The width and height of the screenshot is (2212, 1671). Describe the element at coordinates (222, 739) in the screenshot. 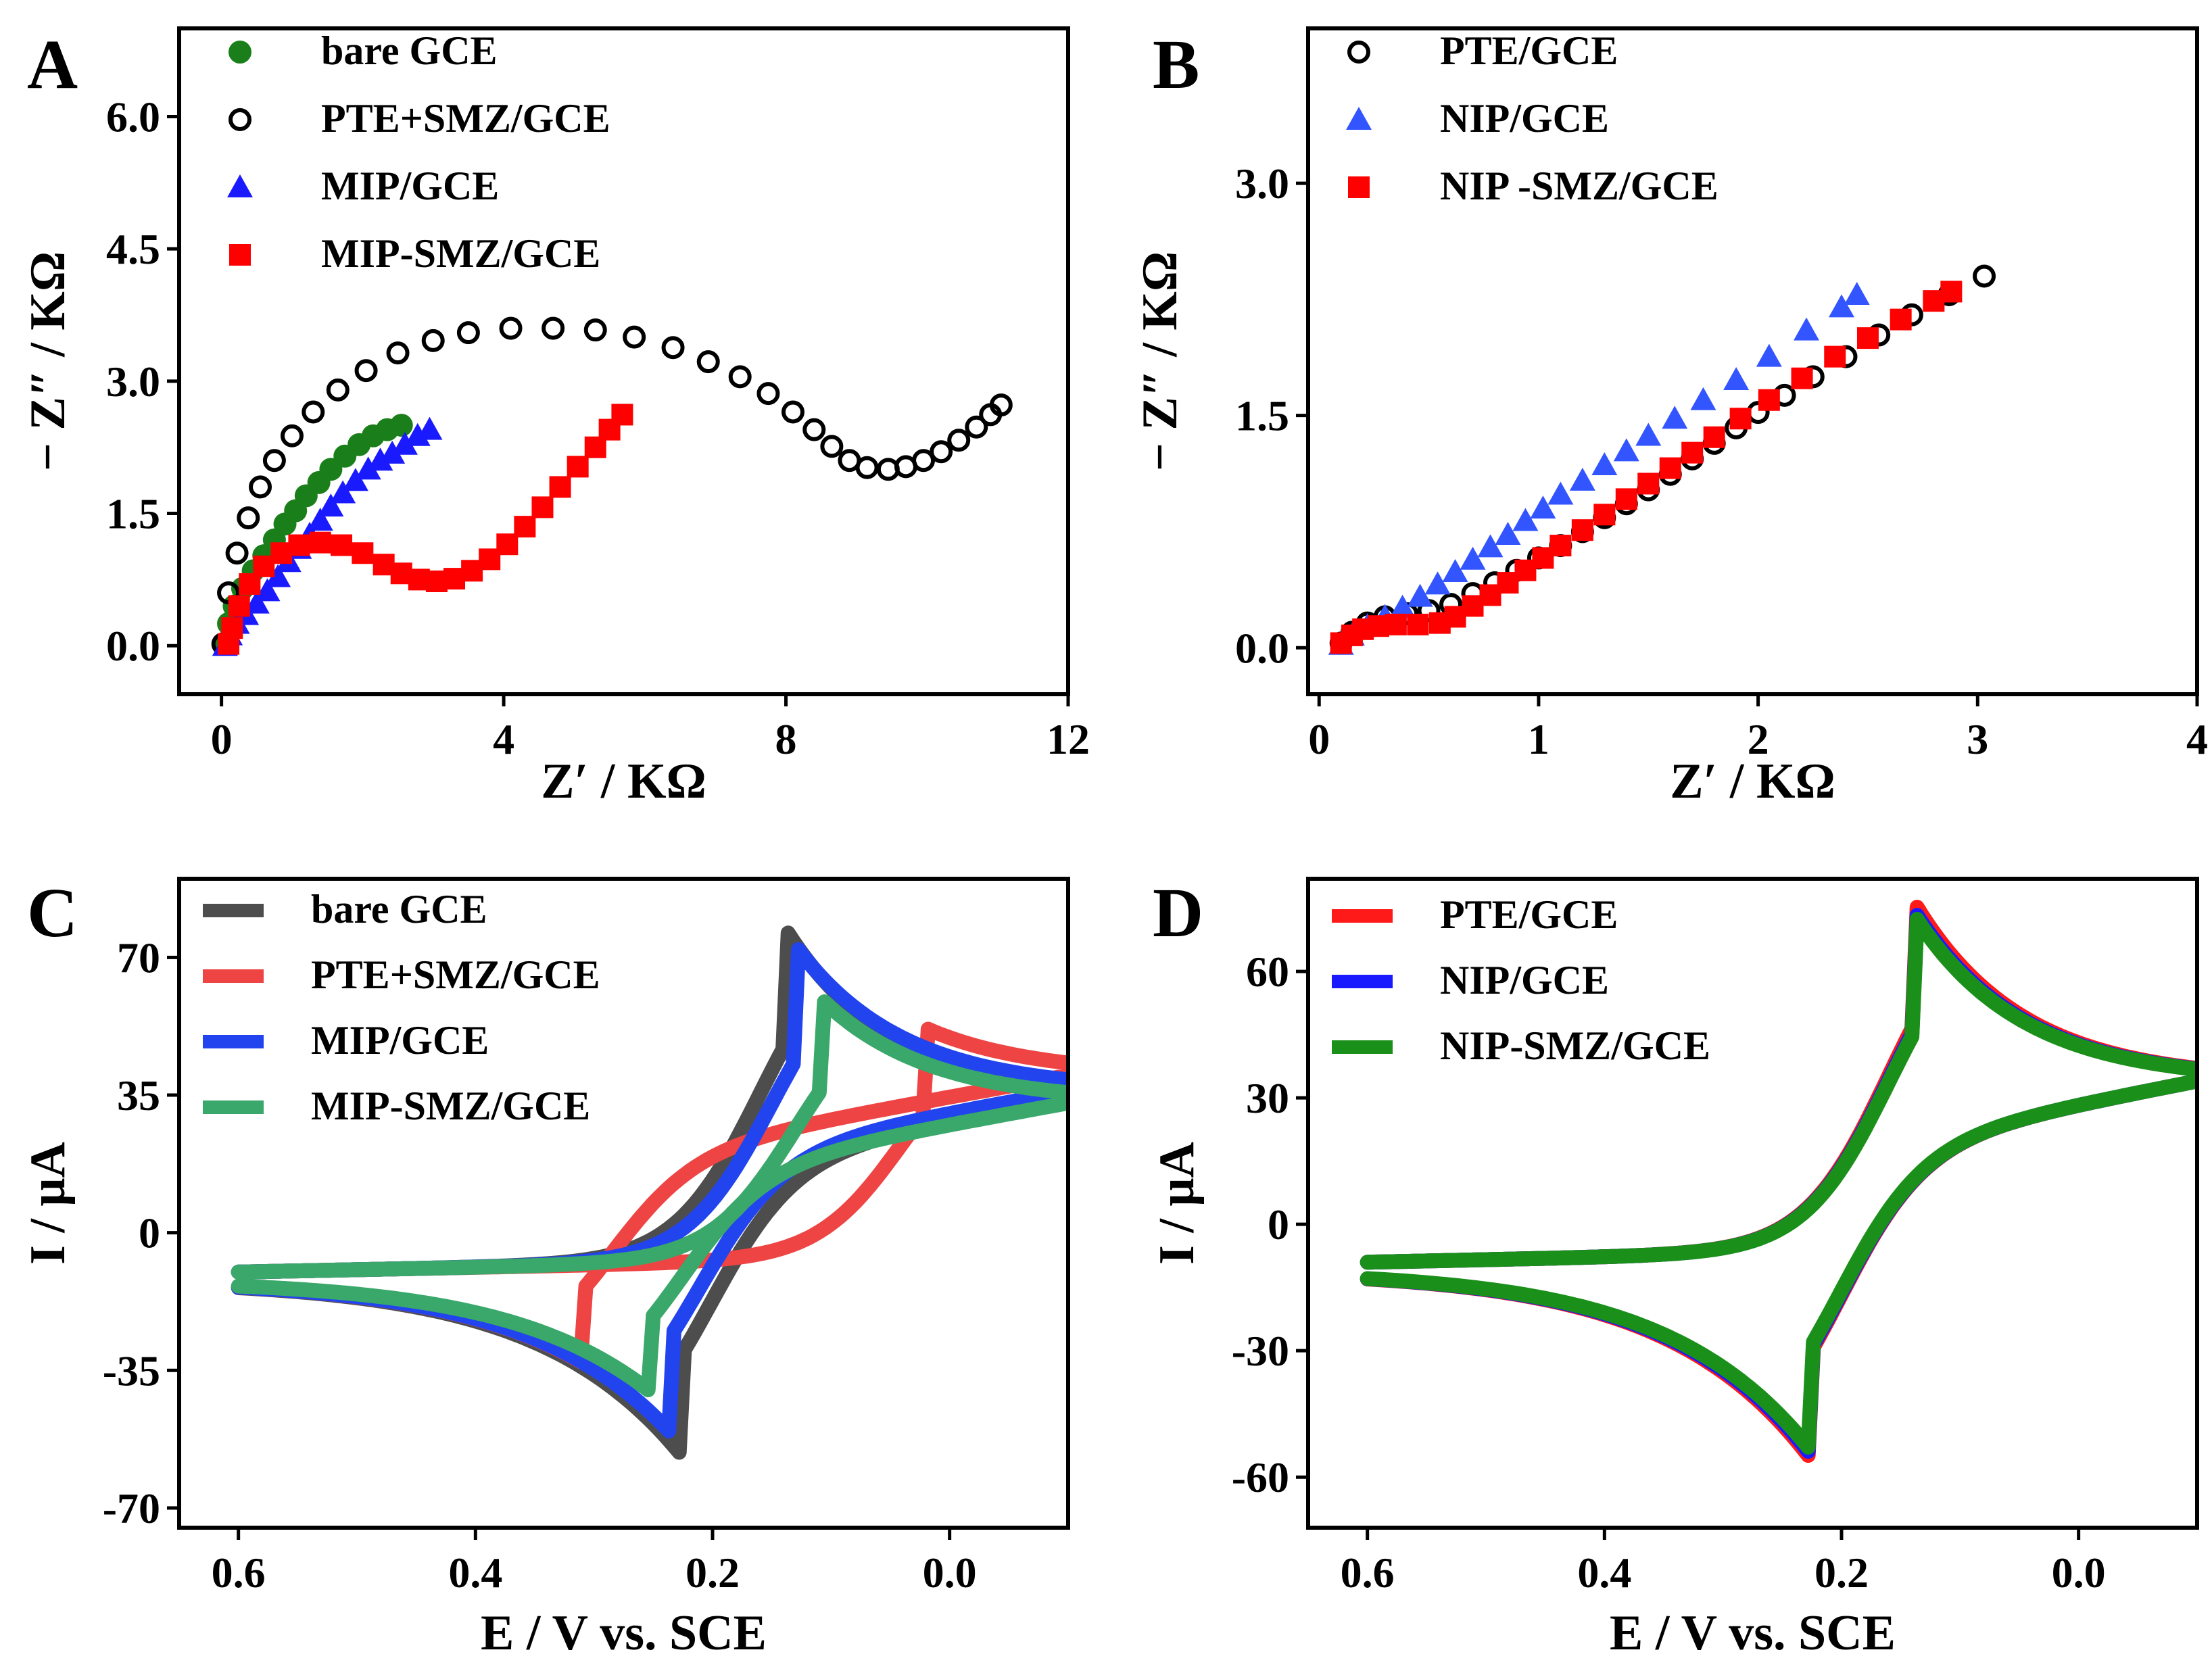

I see `x-tick-label: 0` at that location.